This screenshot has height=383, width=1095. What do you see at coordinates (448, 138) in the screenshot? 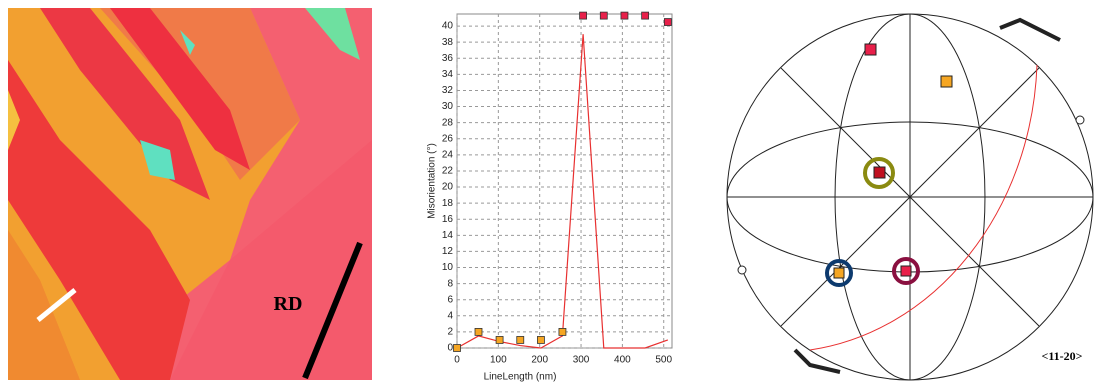
I see `y-tick-label: 26` at bounding box center [448, 138].